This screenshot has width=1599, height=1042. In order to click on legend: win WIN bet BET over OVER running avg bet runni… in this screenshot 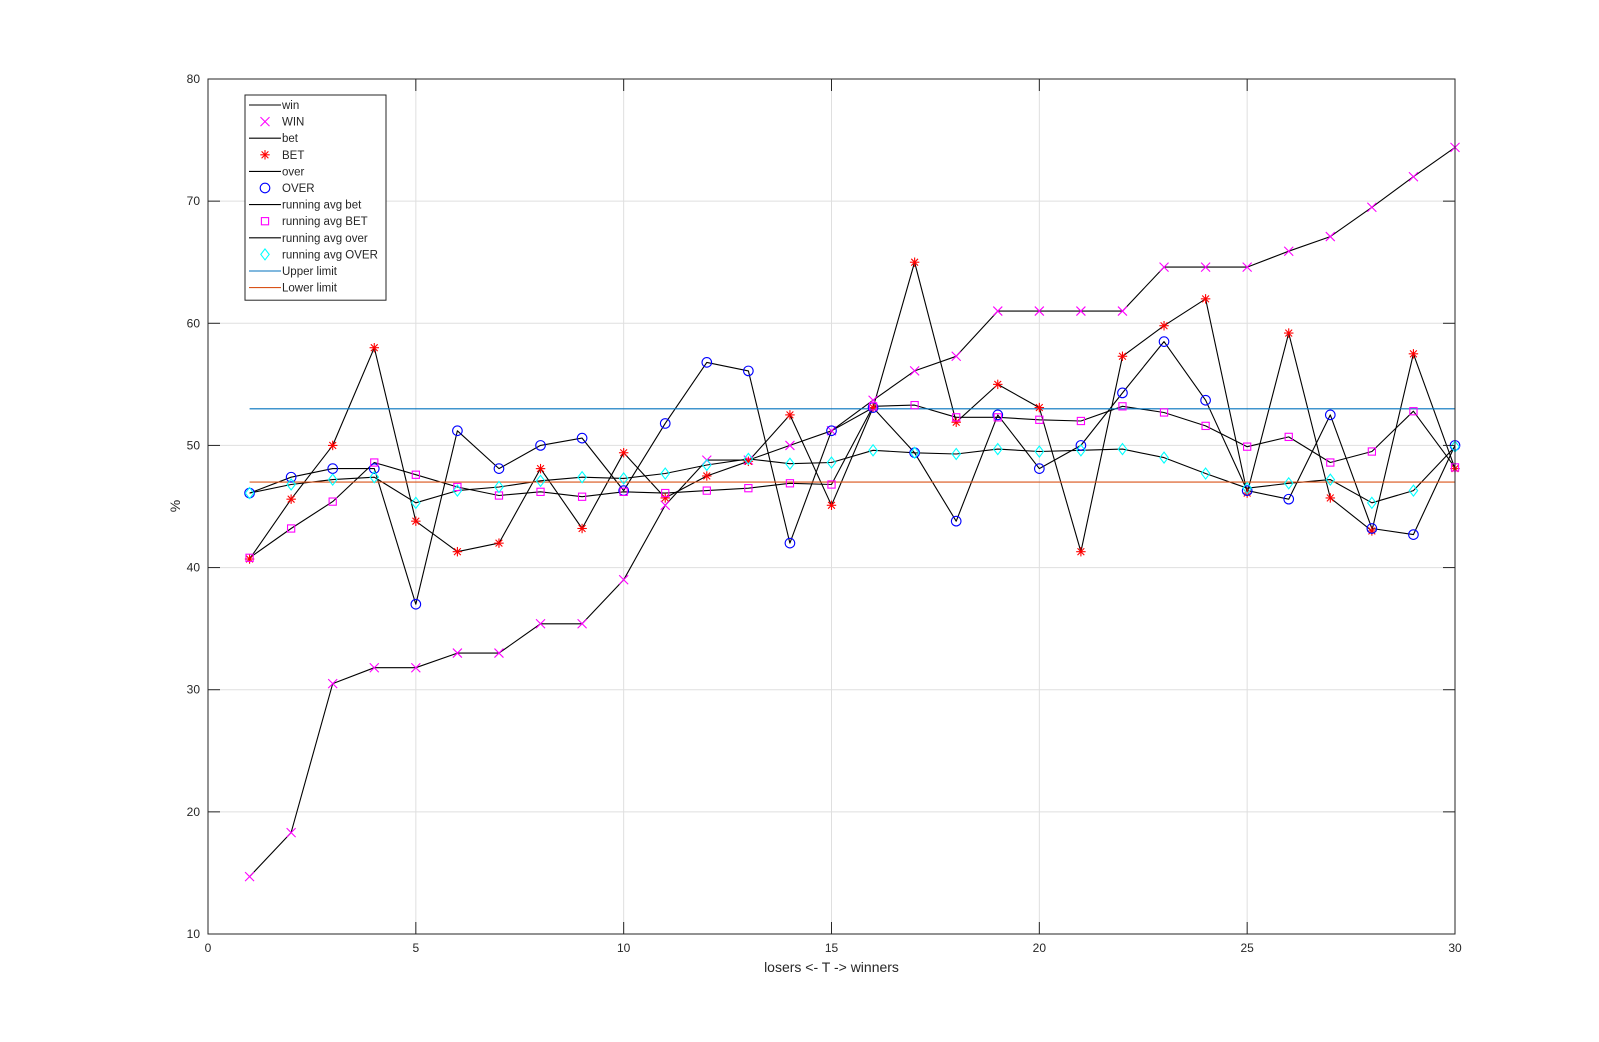, I will do `click(315, 197)`.